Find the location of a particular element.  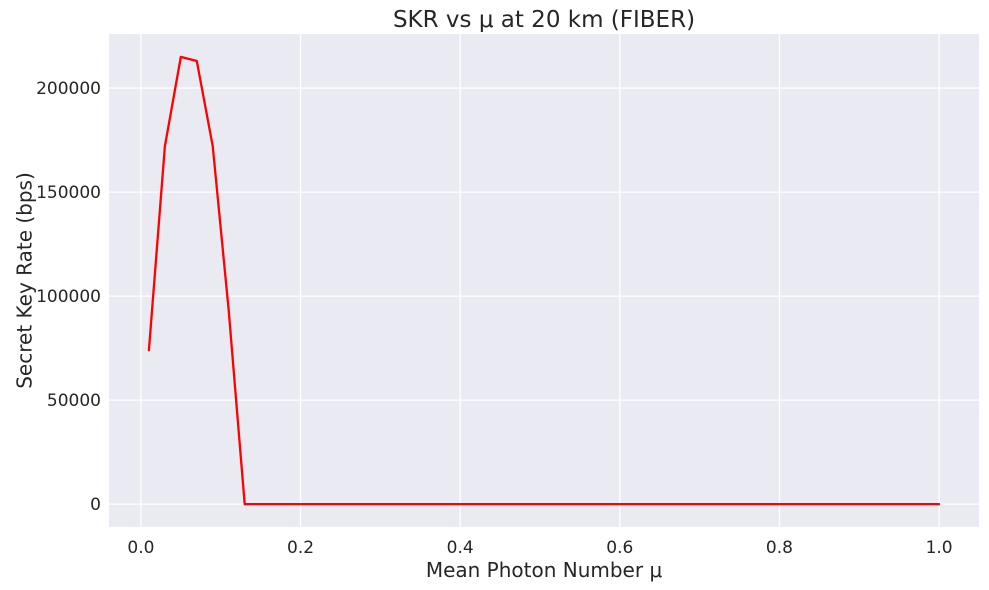

x-tick-label: 0.4 is located at coordinates (460, 548).